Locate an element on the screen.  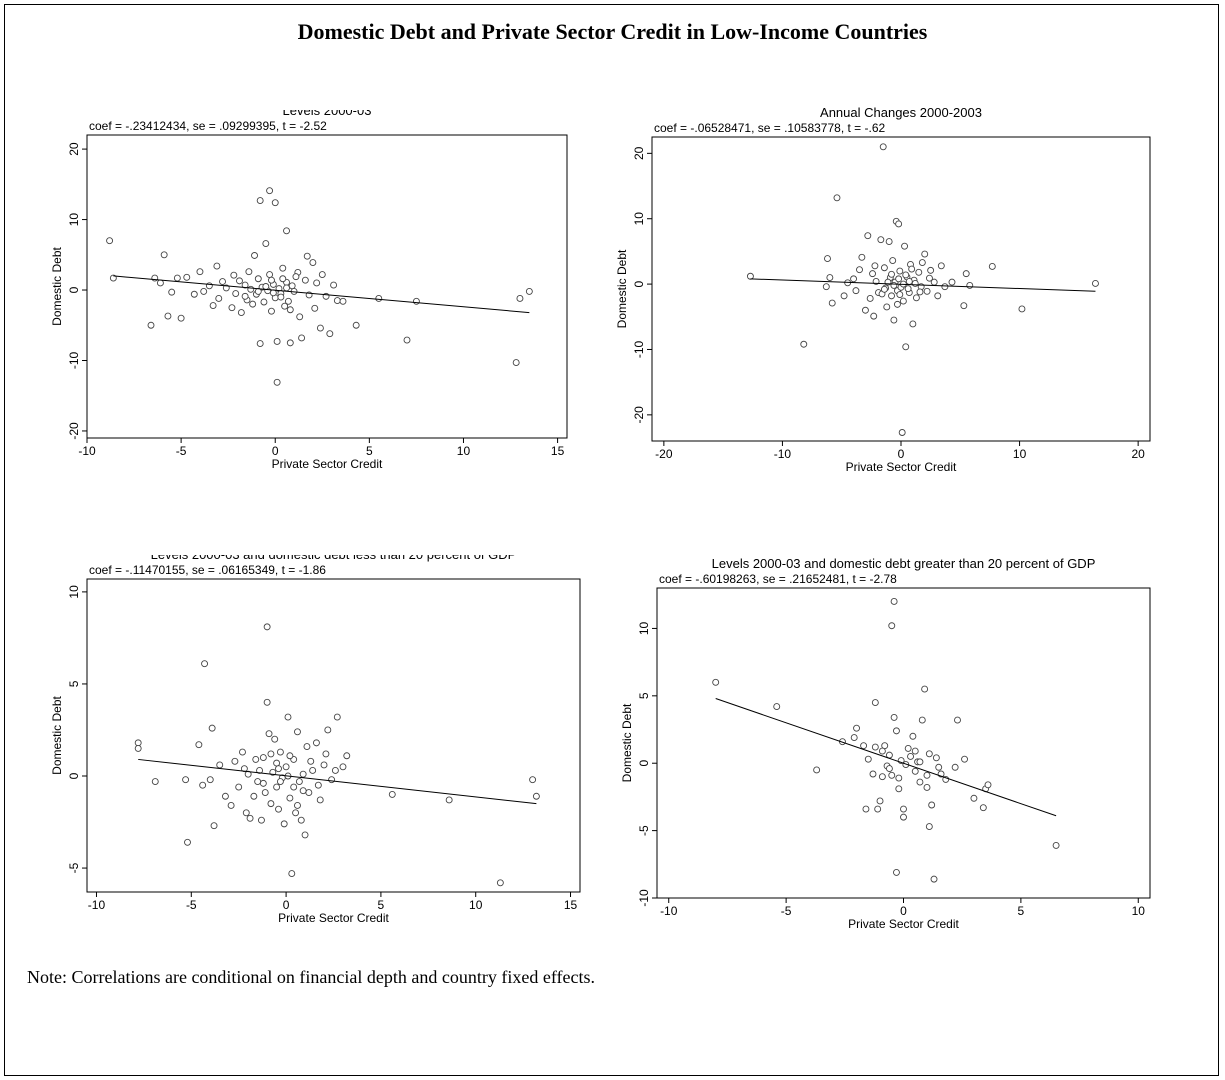
y-tick-label: 5 is located at coordinates (644, 695).